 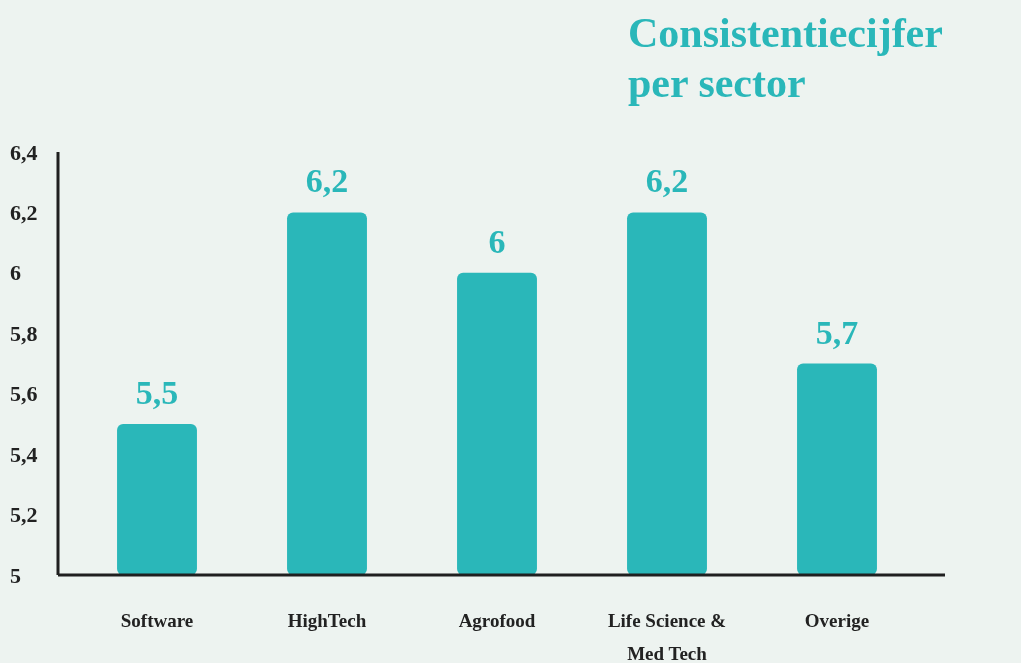 What do you see at coordinates (24, 394) in the screenshot?
I see `y-tick-label: 5,6` at bounding box center [24, 394].